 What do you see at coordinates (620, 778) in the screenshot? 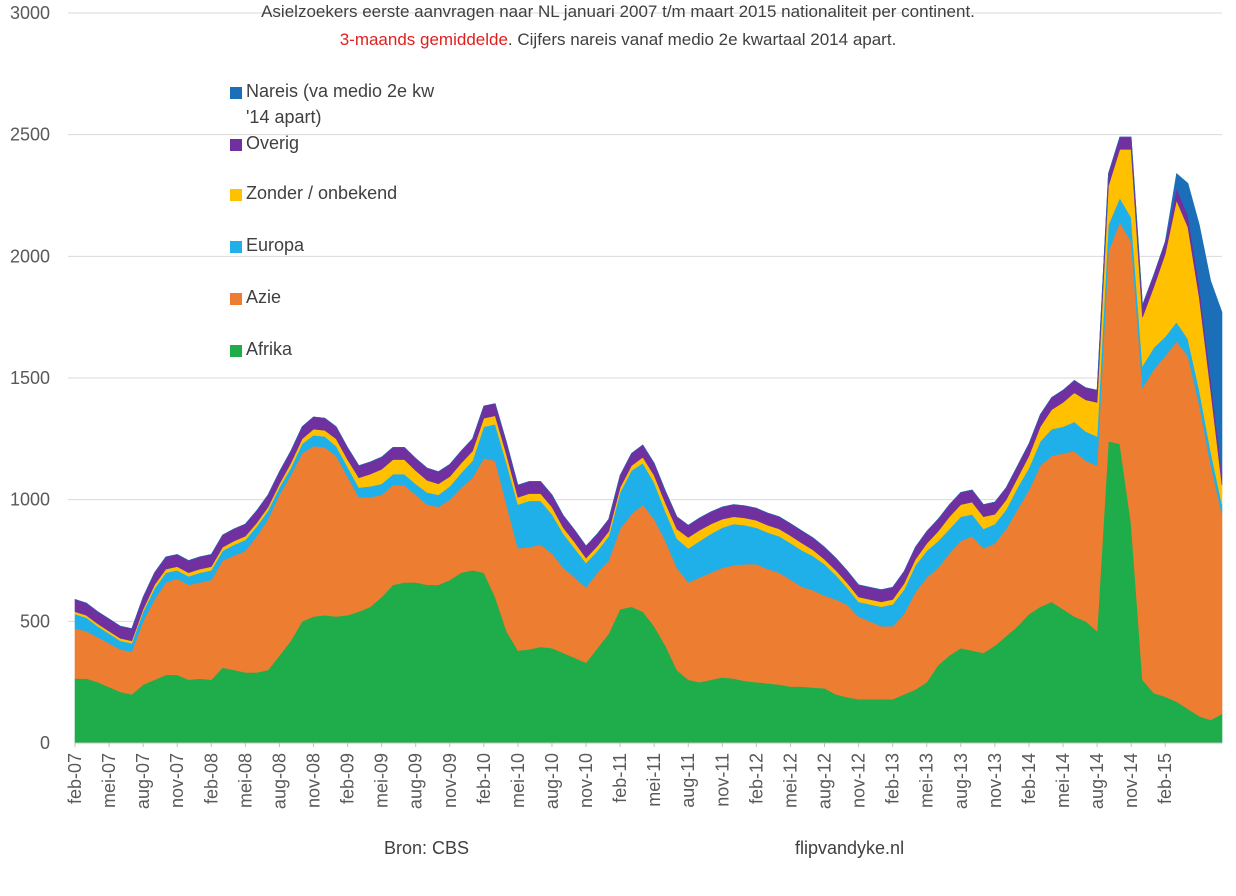
I see `x-tick-label: feb-11` at bounding box center [620, 778].